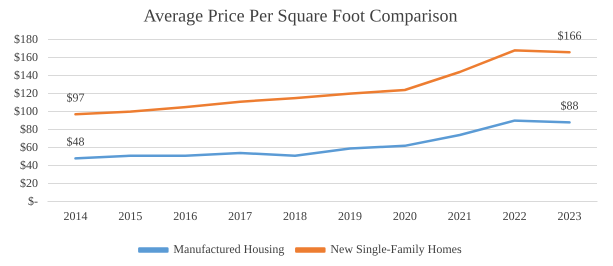  What do you see at coordinates (26, 39) in the screenshot?
I see `y-tick-label: $180` at bounding box center [26, 39].